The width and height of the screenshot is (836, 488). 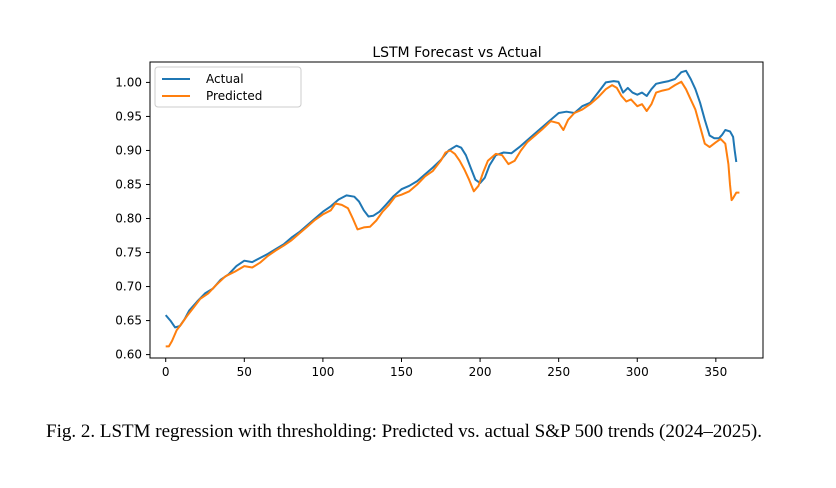 I want to click on legend-box, so click(x=228, y=87).